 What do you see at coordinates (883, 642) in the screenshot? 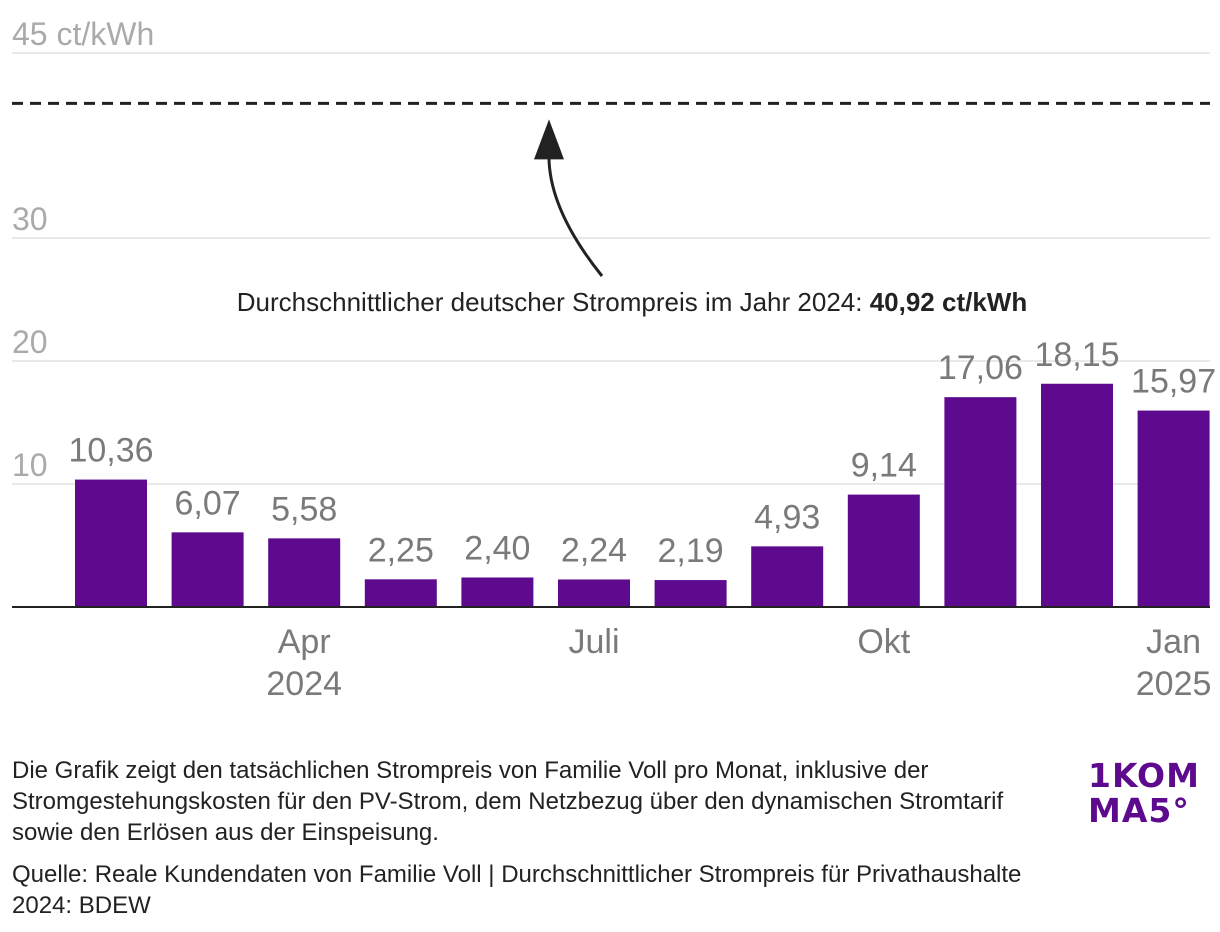
I see `x-tick-label: Okt` at bounding box center [883, 642].